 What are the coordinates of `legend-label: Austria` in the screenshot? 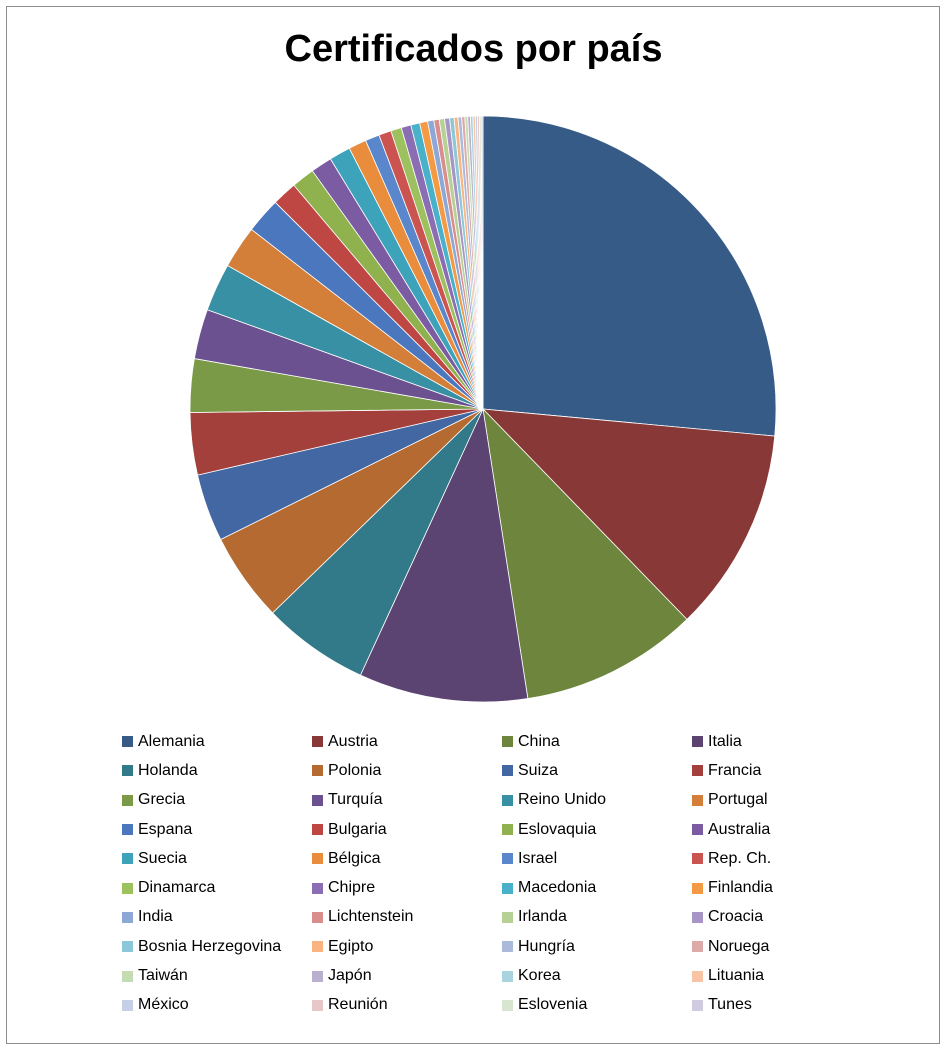 It's located at (353, 741).